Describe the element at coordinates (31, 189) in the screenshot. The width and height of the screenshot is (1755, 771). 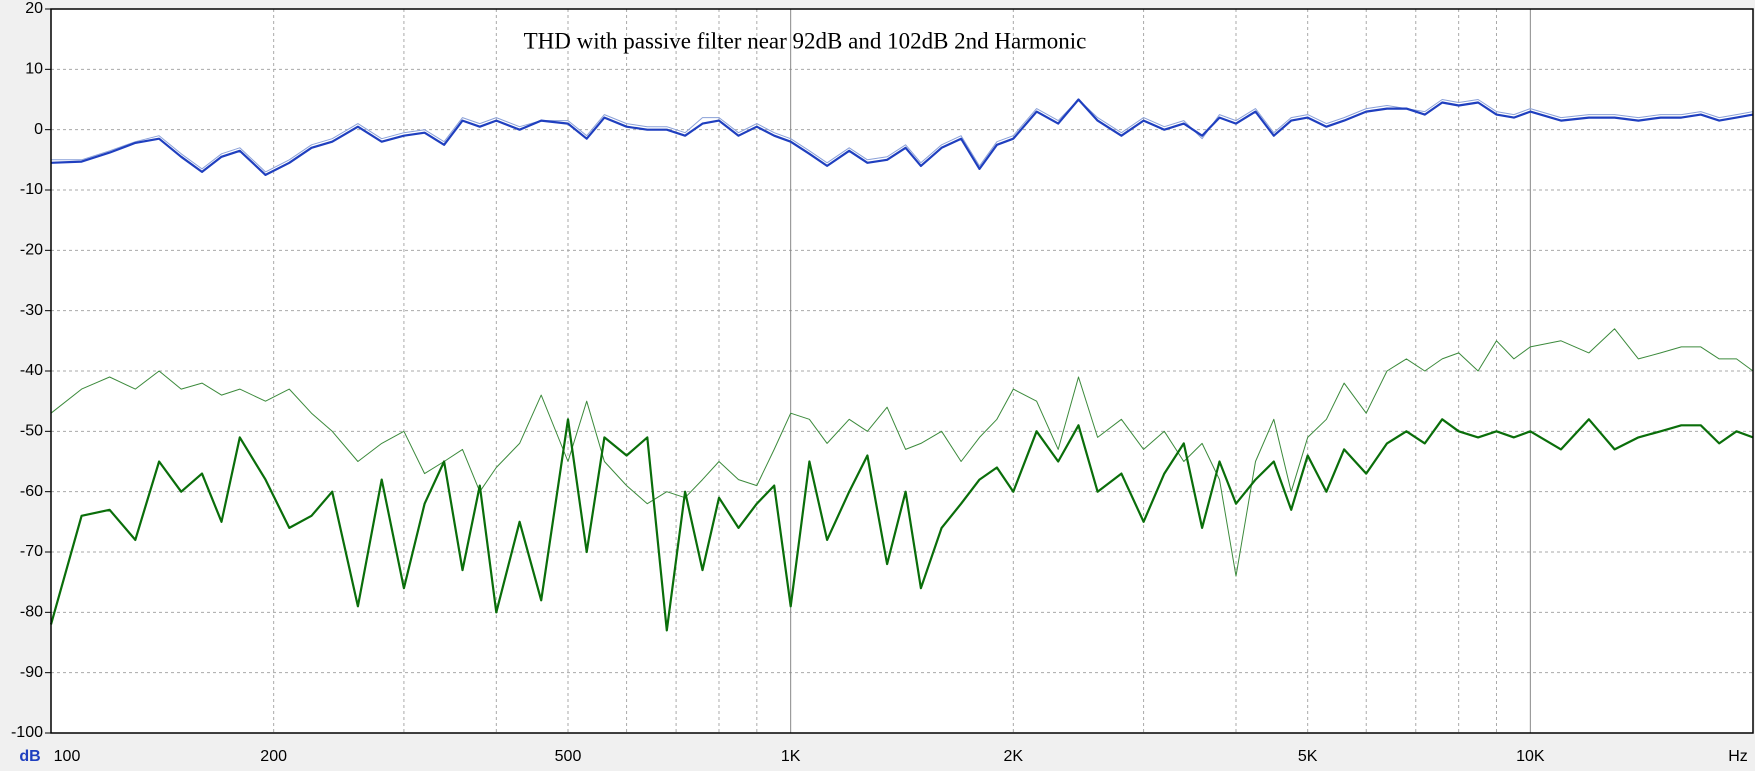
I see `y-tick-label: -10` at that location.